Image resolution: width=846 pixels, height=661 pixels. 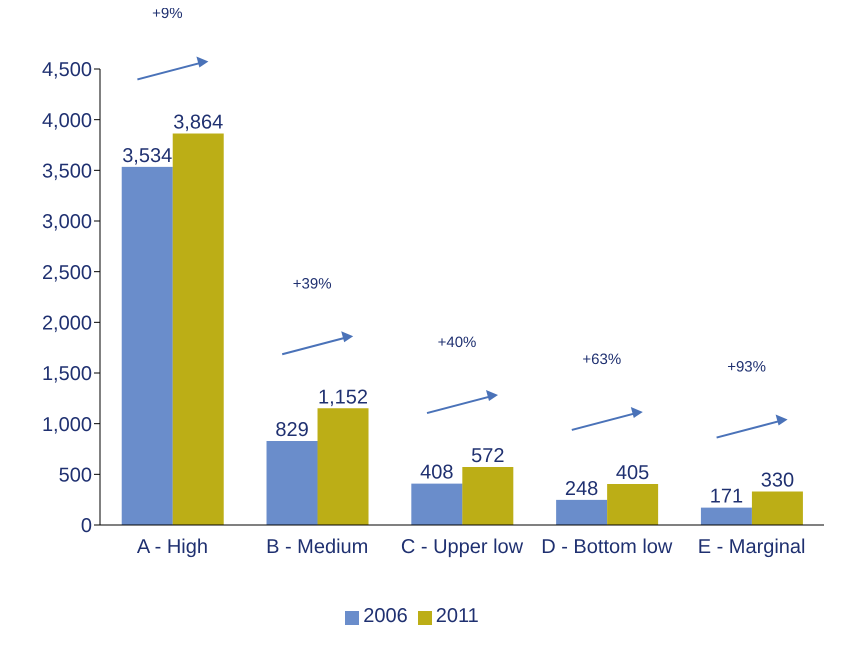 What do you see at coordinates (67, 121) in the screenshot?
I see `y-tick-label: 4,000` at bounding box center [67, 121].